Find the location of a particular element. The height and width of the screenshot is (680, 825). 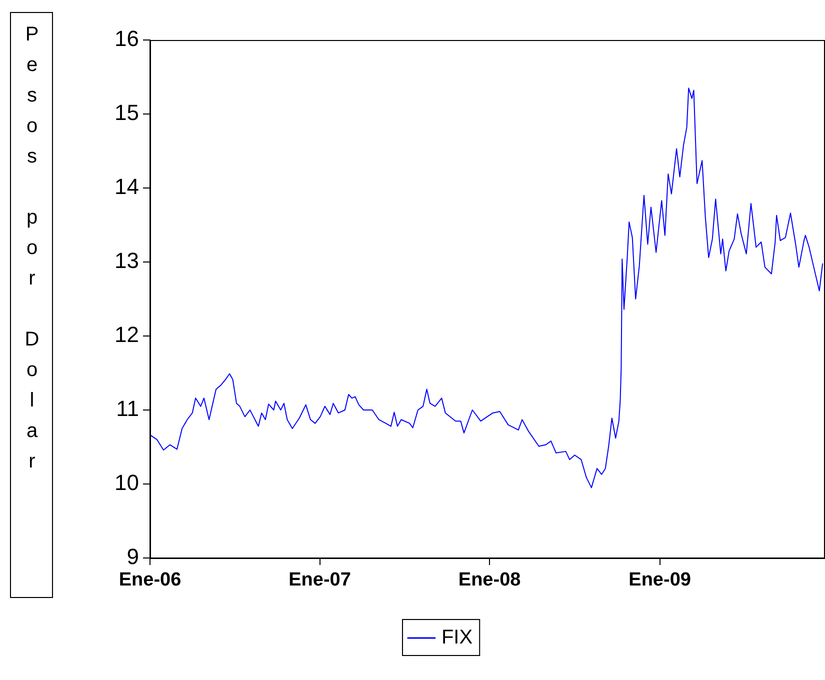

text: Pesos por Dolar is located at coordinates (32, 248).